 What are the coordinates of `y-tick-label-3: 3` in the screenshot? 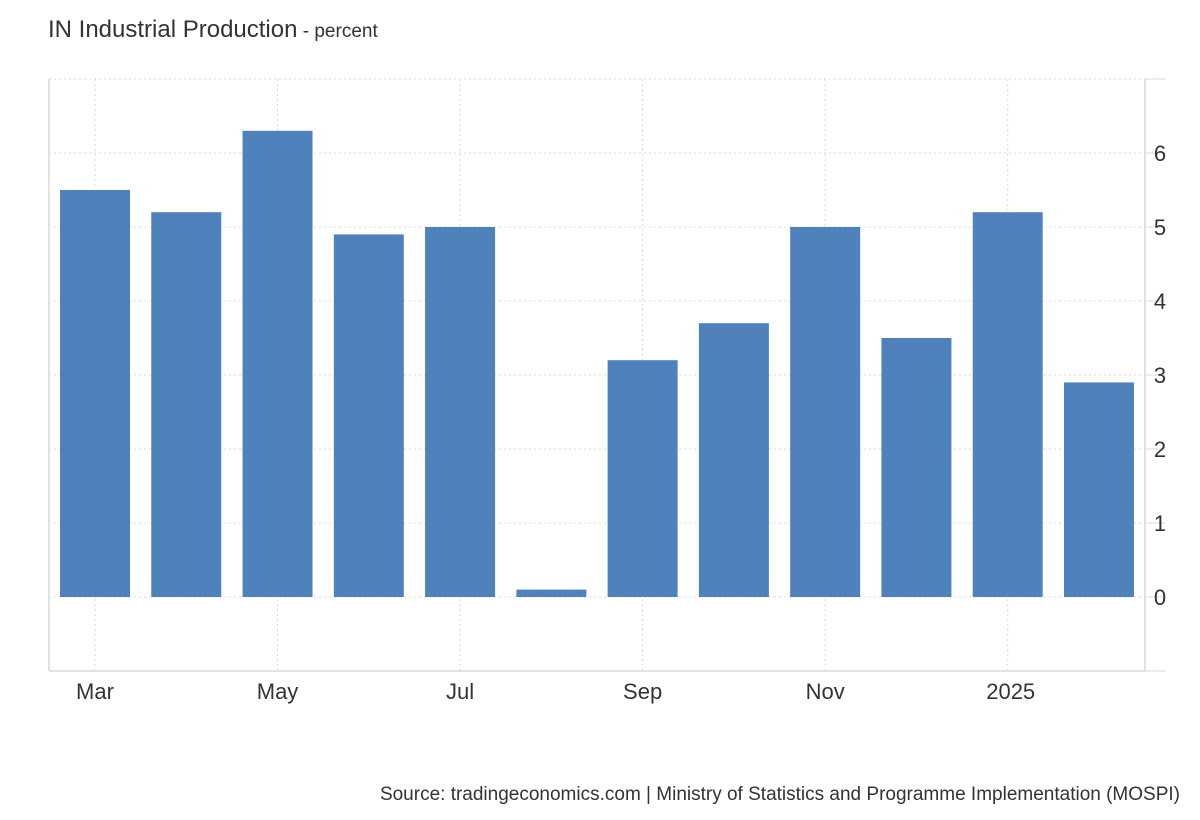 It's located at (1160, 375).